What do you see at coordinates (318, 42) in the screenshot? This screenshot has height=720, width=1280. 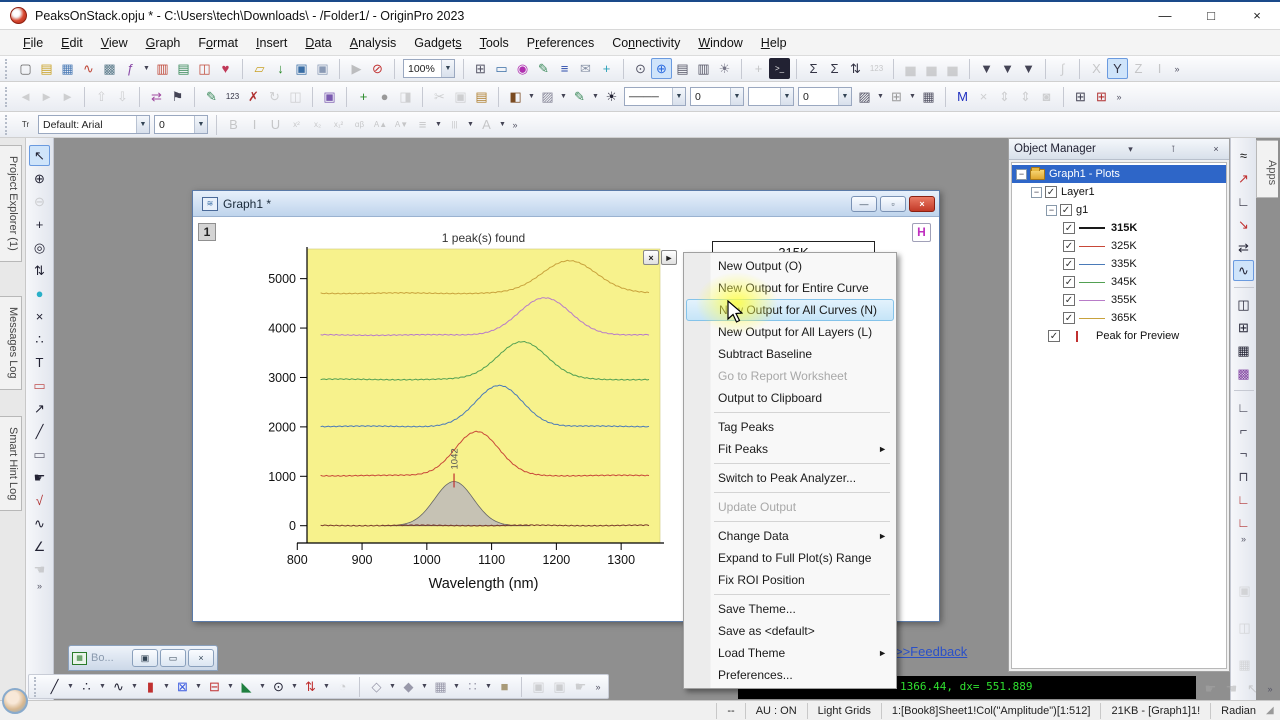 I see `menu-data: Data` at bounding box center [318, 42].